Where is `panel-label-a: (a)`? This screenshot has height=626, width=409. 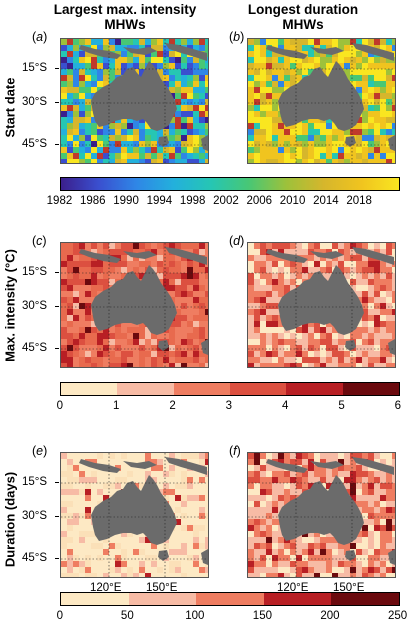
panel-label-a: (a) is located at coordinates (40, 37).